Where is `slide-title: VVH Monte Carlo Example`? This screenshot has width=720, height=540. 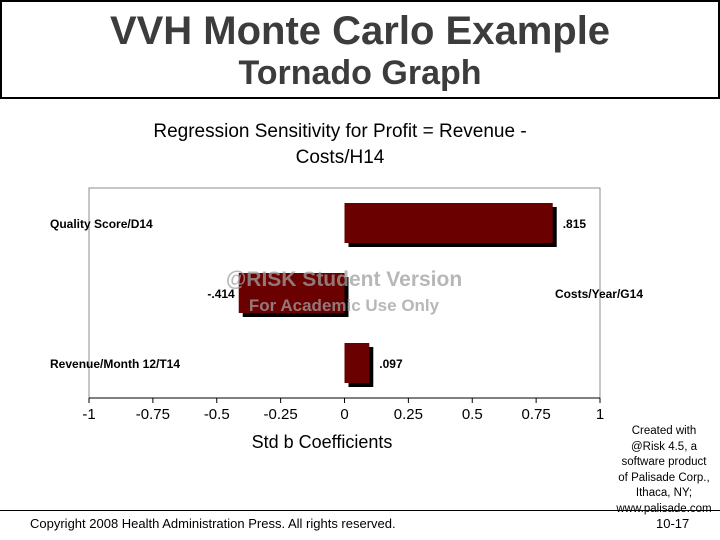 slide-title: VVH Monte Carlo Example is located at coordinates (360, 31).